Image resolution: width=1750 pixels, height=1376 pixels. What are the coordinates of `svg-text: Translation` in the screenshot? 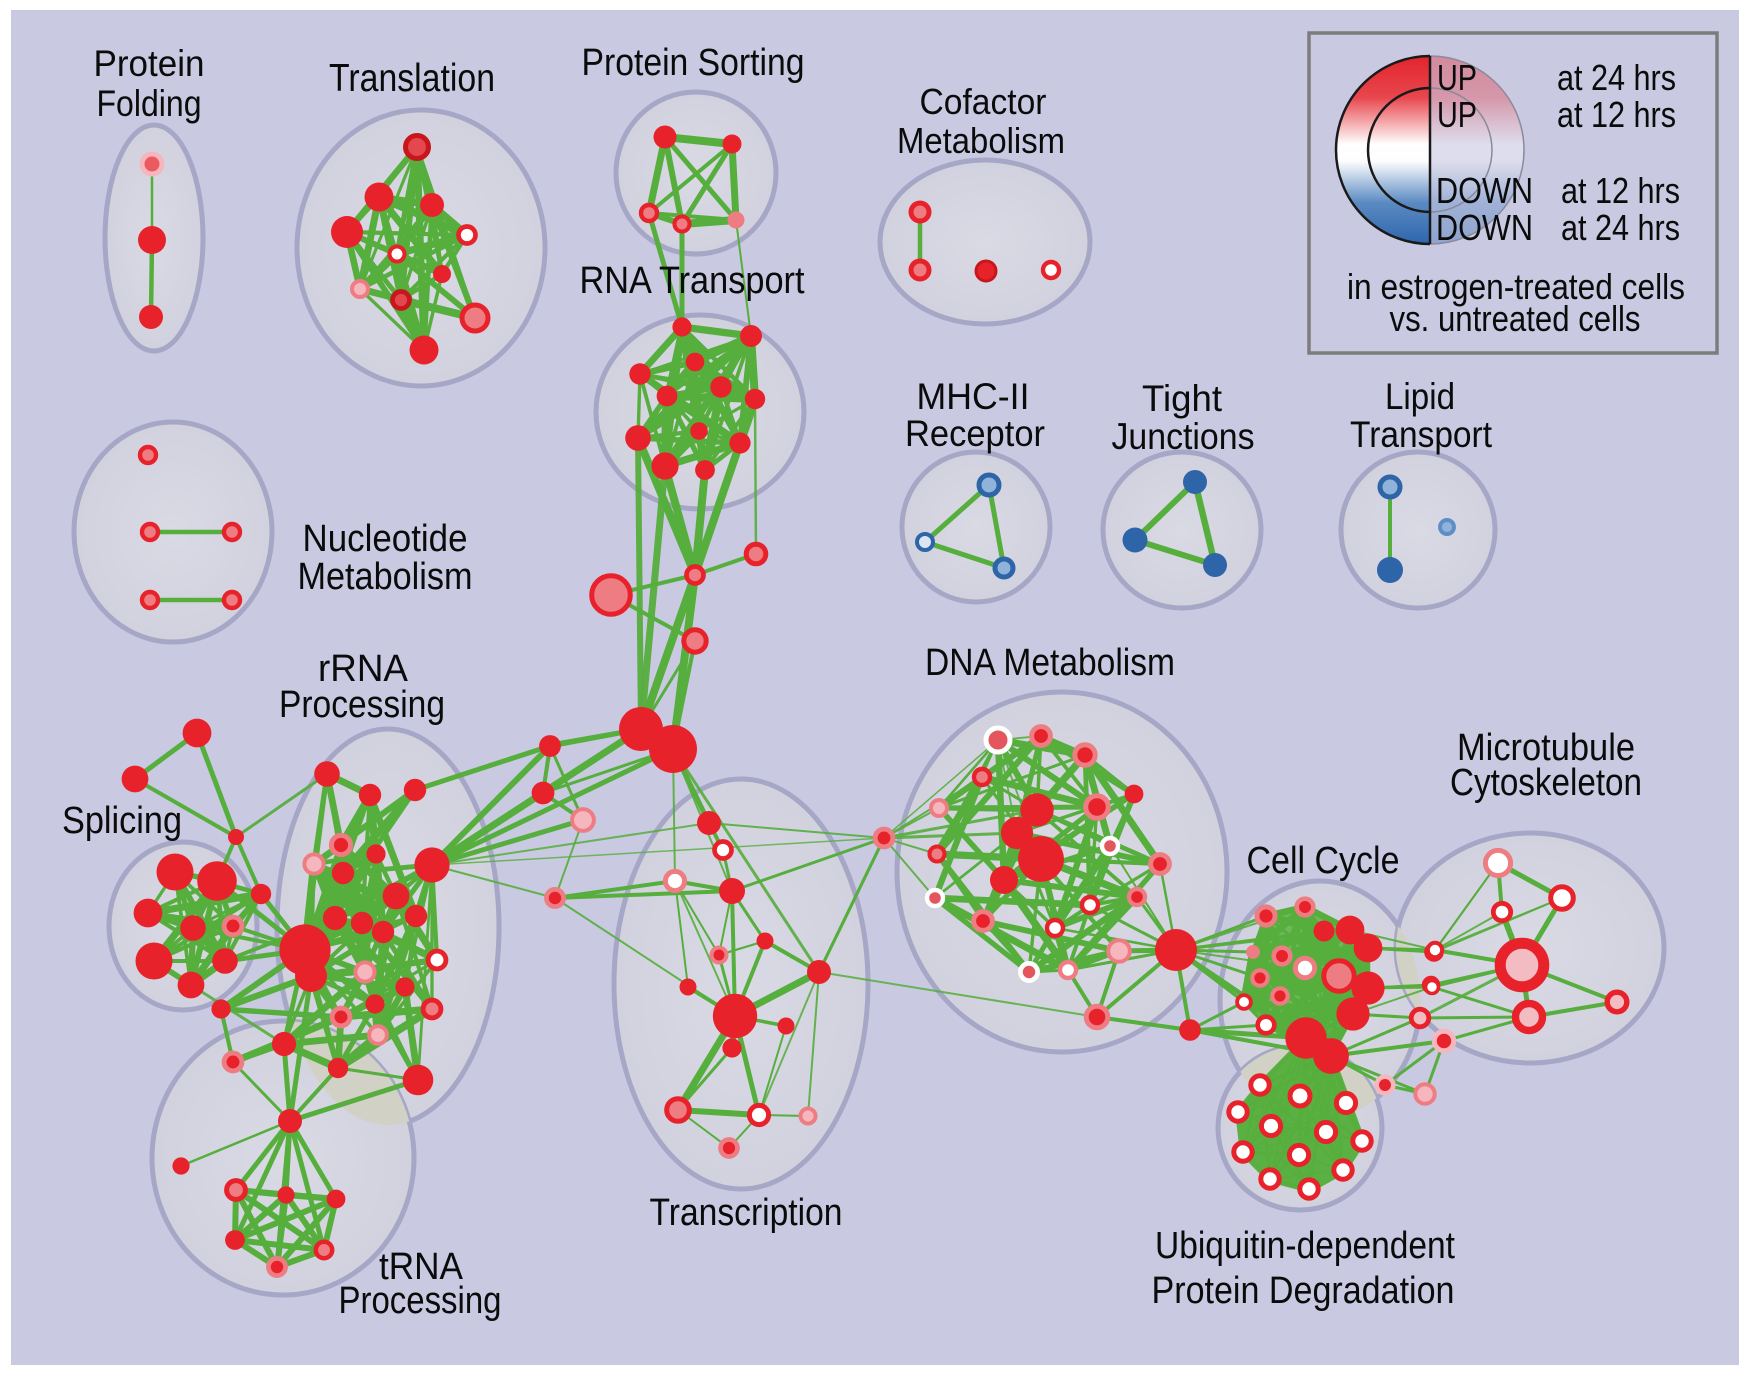 It's located at (412, 78).